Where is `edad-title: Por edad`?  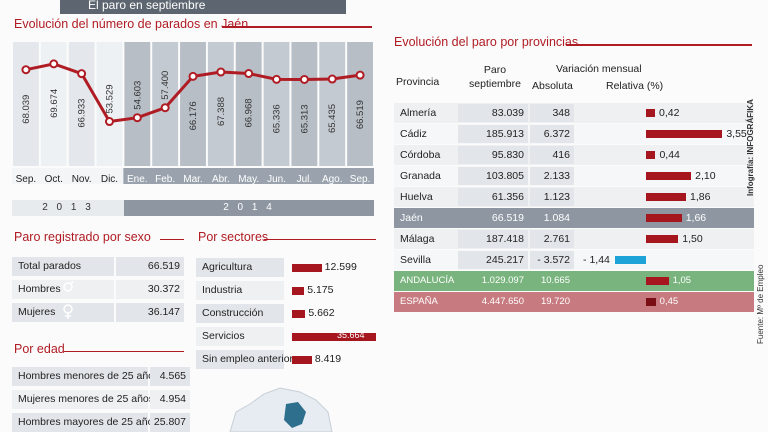
edad-title: Por edad is located at coordinates (39, 349).